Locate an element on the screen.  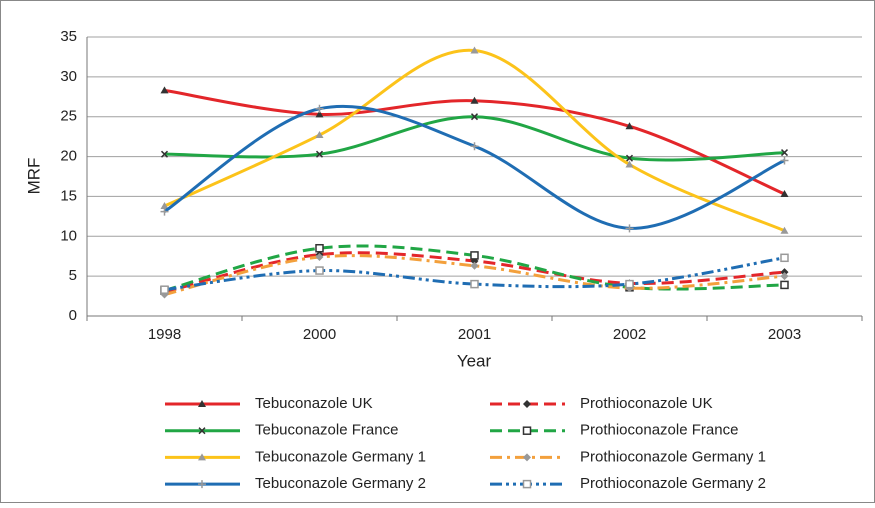
legend-label: Tebuconazole Germany 2 is located at coordinates (340, 483).